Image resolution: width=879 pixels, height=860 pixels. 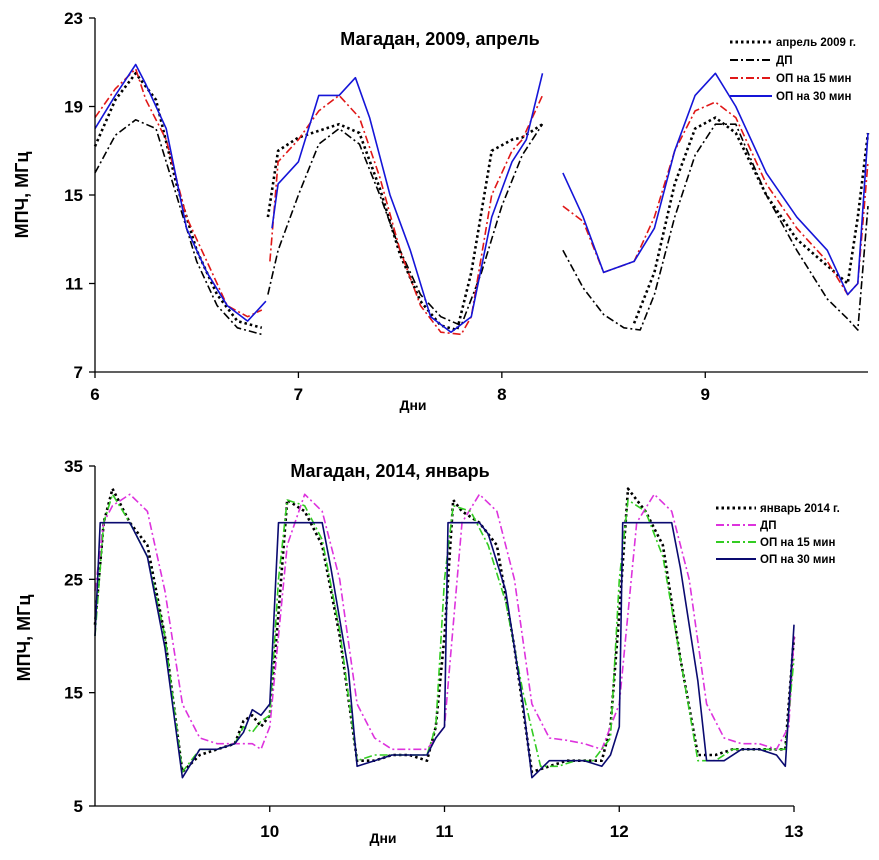 What do you see at coordinates (74, 284) in the screenshot?
I see `chart-1-y-tick-label: 11` at bounding box center [74, 284].